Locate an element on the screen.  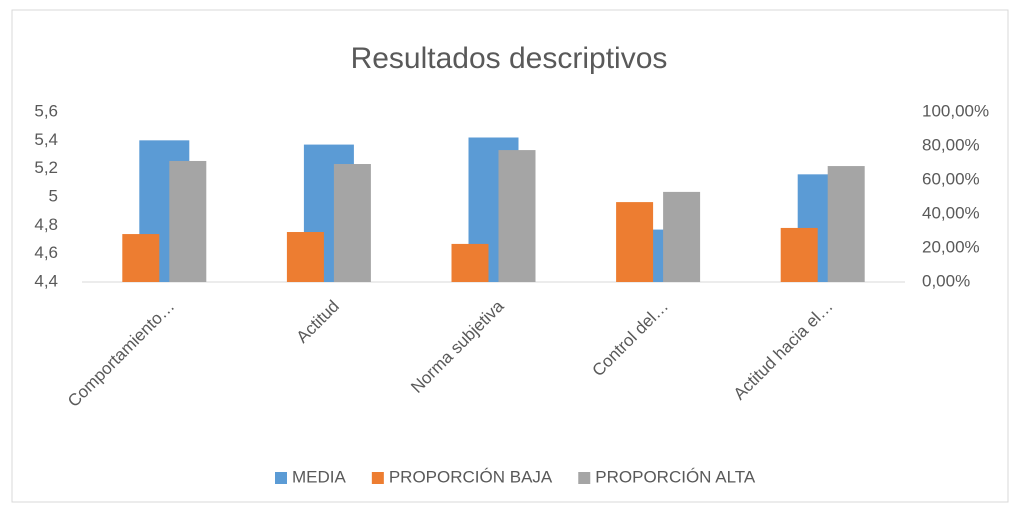
chart-title: Resultados descriptivos is located at coordinates (509, 58).